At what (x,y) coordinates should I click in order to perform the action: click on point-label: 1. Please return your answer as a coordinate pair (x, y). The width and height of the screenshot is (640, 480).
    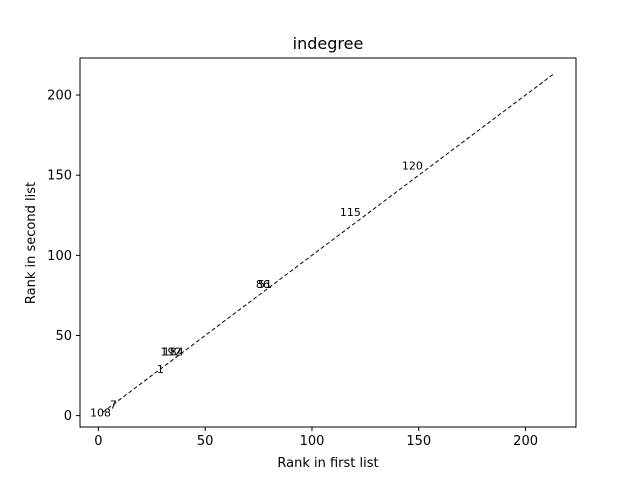
    Looking at the image, I should click on (160, 369).